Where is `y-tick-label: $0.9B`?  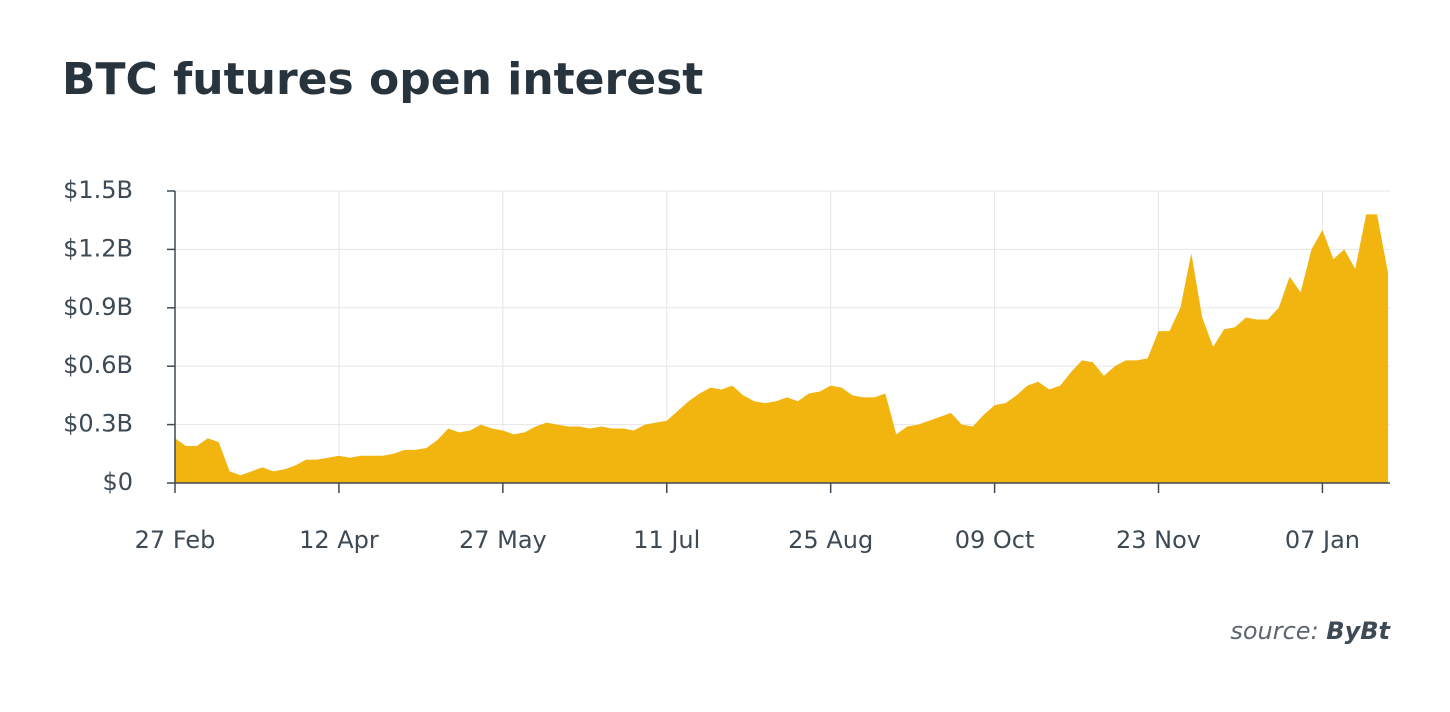 y-tick-label: $0.9B is located at coordinates (98, 307).